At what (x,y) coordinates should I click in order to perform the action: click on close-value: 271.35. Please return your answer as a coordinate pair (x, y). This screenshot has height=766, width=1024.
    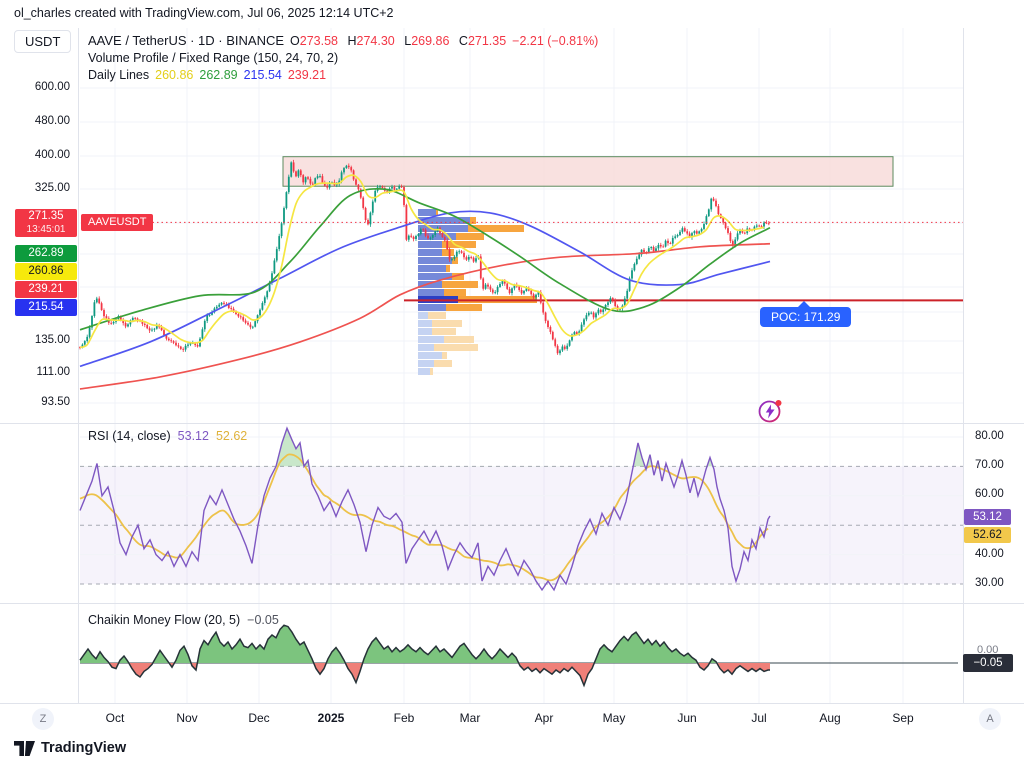
    Looking at the image, I should click on (487, 41).